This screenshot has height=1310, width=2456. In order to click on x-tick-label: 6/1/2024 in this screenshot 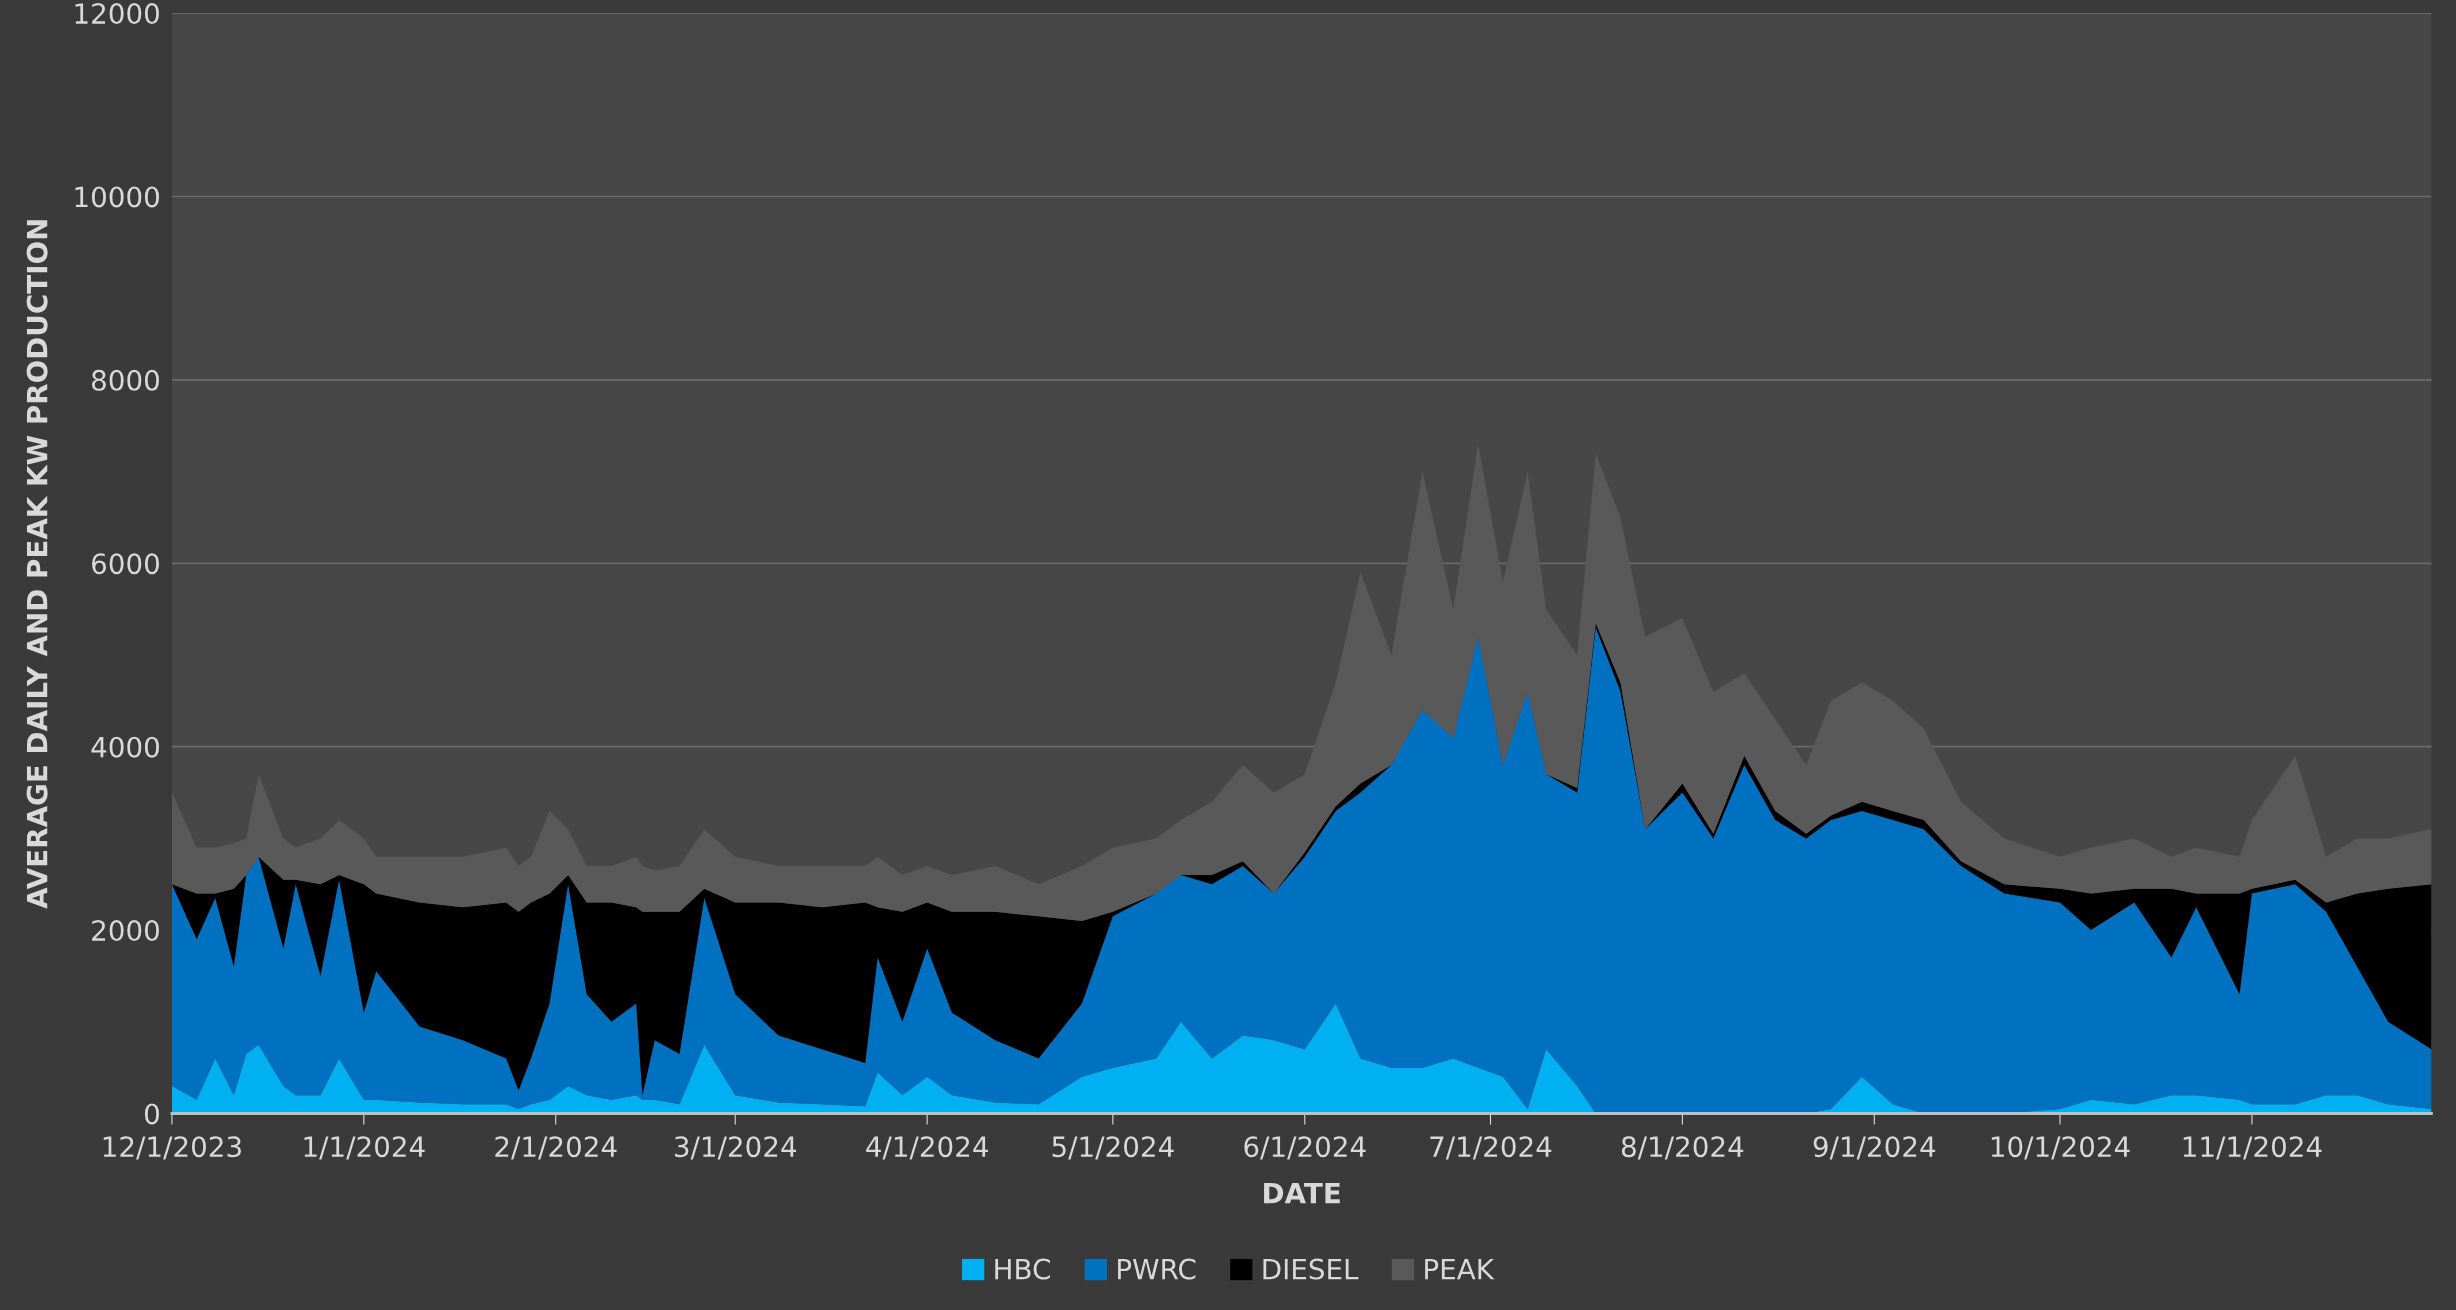, I will do `click(1305, 1148)`.